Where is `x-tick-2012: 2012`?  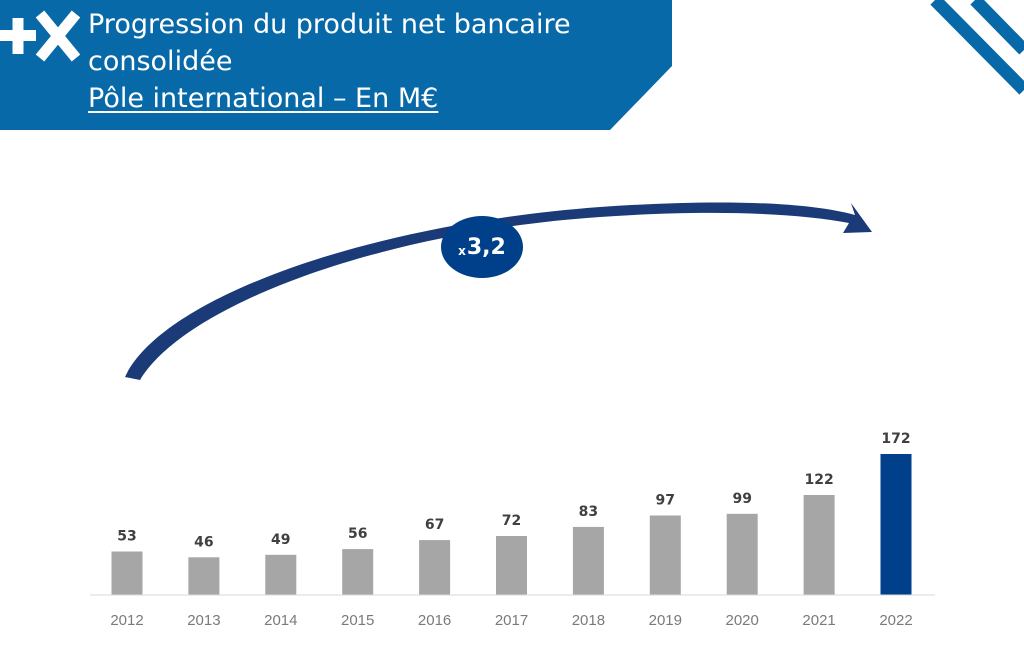
x-tick-2012: 2012 is located at coordinates (126, 620).